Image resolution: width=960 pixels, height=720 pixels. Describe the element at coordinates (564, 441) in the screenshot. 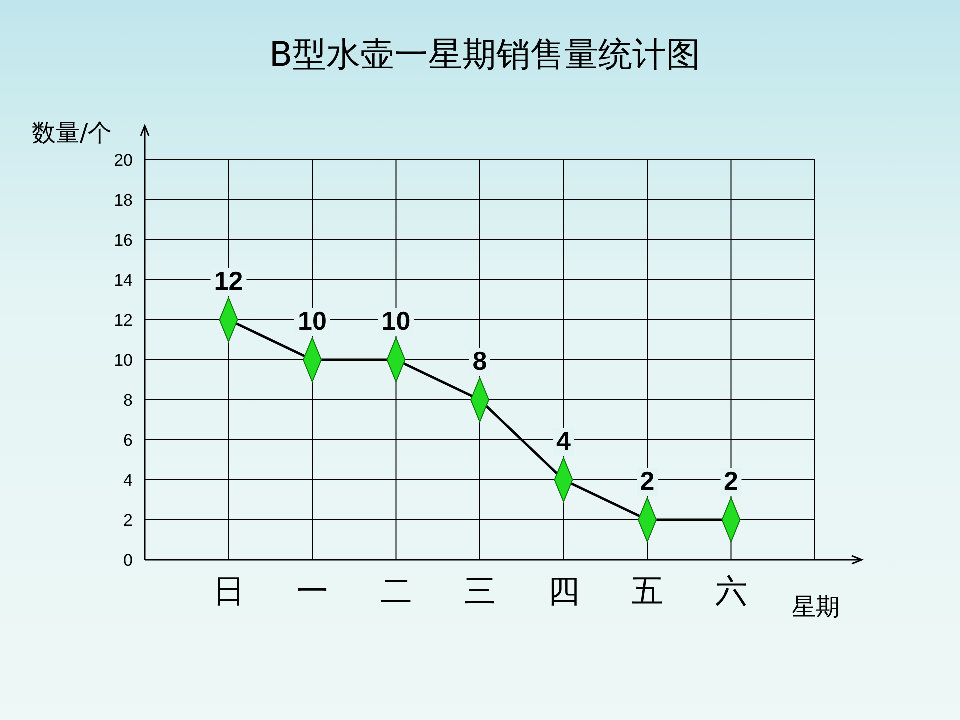

I see `data-label: 4` at that location.